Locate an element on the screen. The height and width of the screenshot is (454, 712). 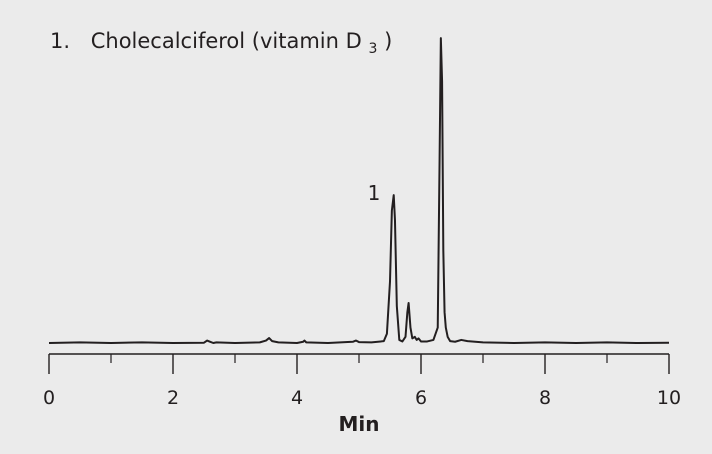
x-tick-label: 0 is located at coordinates (49, 398).